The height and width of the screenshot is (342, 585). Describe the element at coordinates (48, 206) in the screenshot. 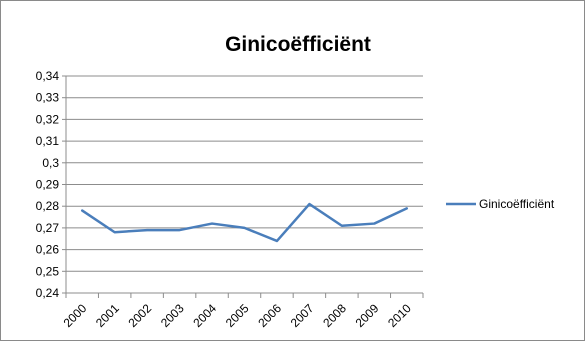

I see `y-tick-label: 0,28` at that location.